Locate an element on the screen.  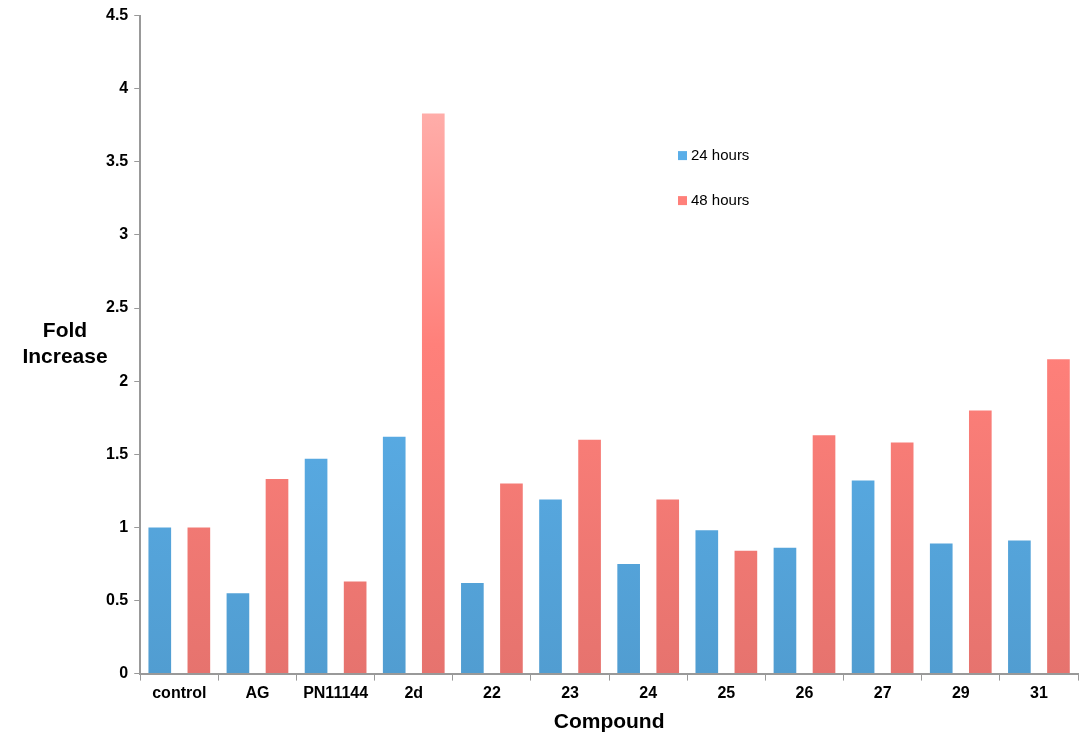
x-tick-label: 22 is located at coordinates (492, 692).